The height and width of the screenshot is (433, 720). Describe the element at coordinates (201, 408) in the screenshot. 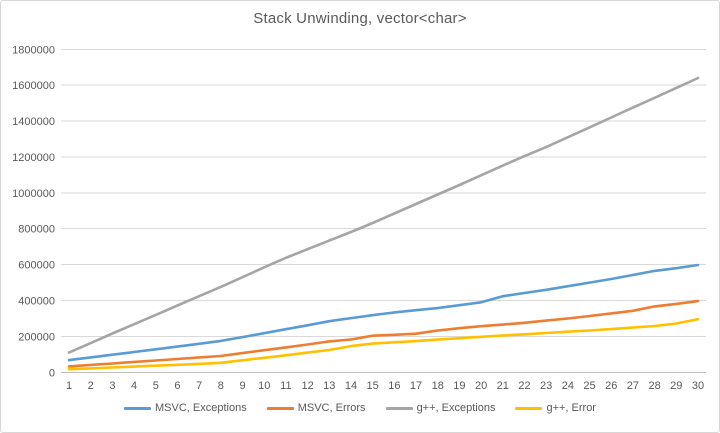

I see `legend-label: MSVC, Exceptions` at that location.